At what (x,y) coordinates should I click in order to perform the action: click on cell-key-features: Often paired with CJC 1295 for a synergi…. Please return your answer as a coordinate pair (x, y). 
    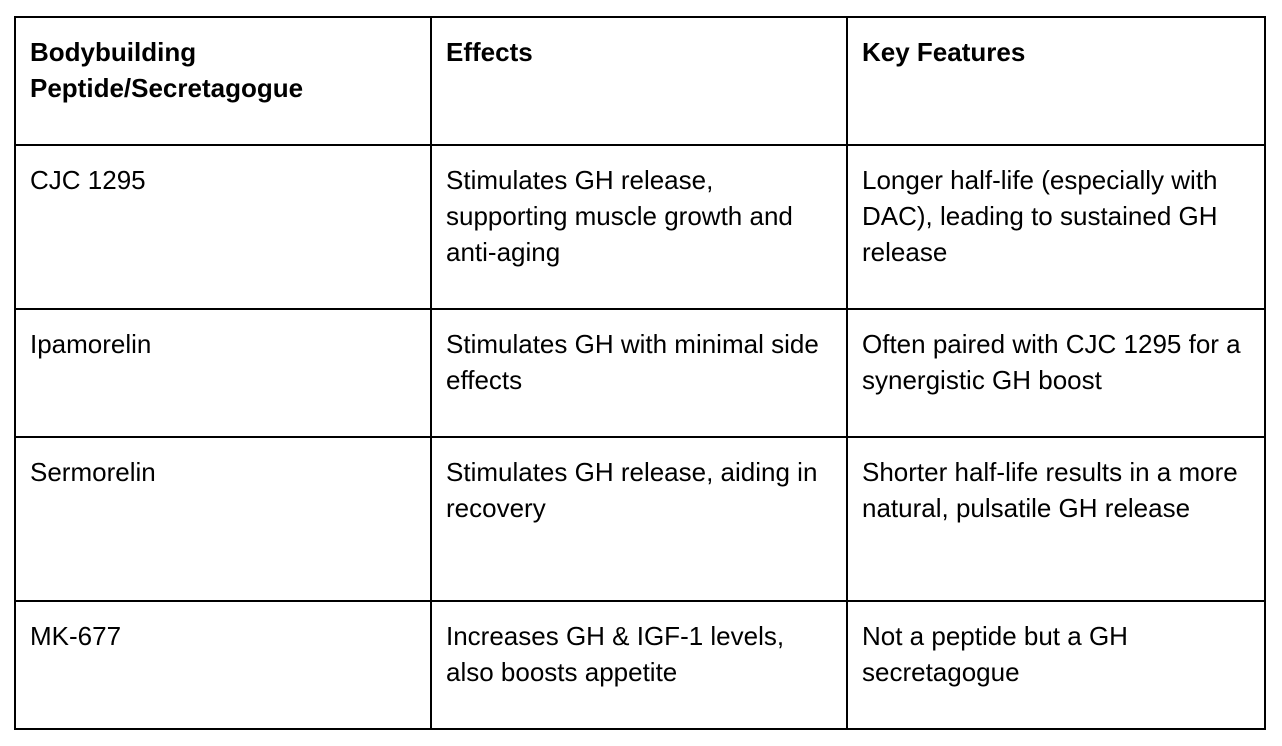
    Looking at the image, I should click on (1056, 373).